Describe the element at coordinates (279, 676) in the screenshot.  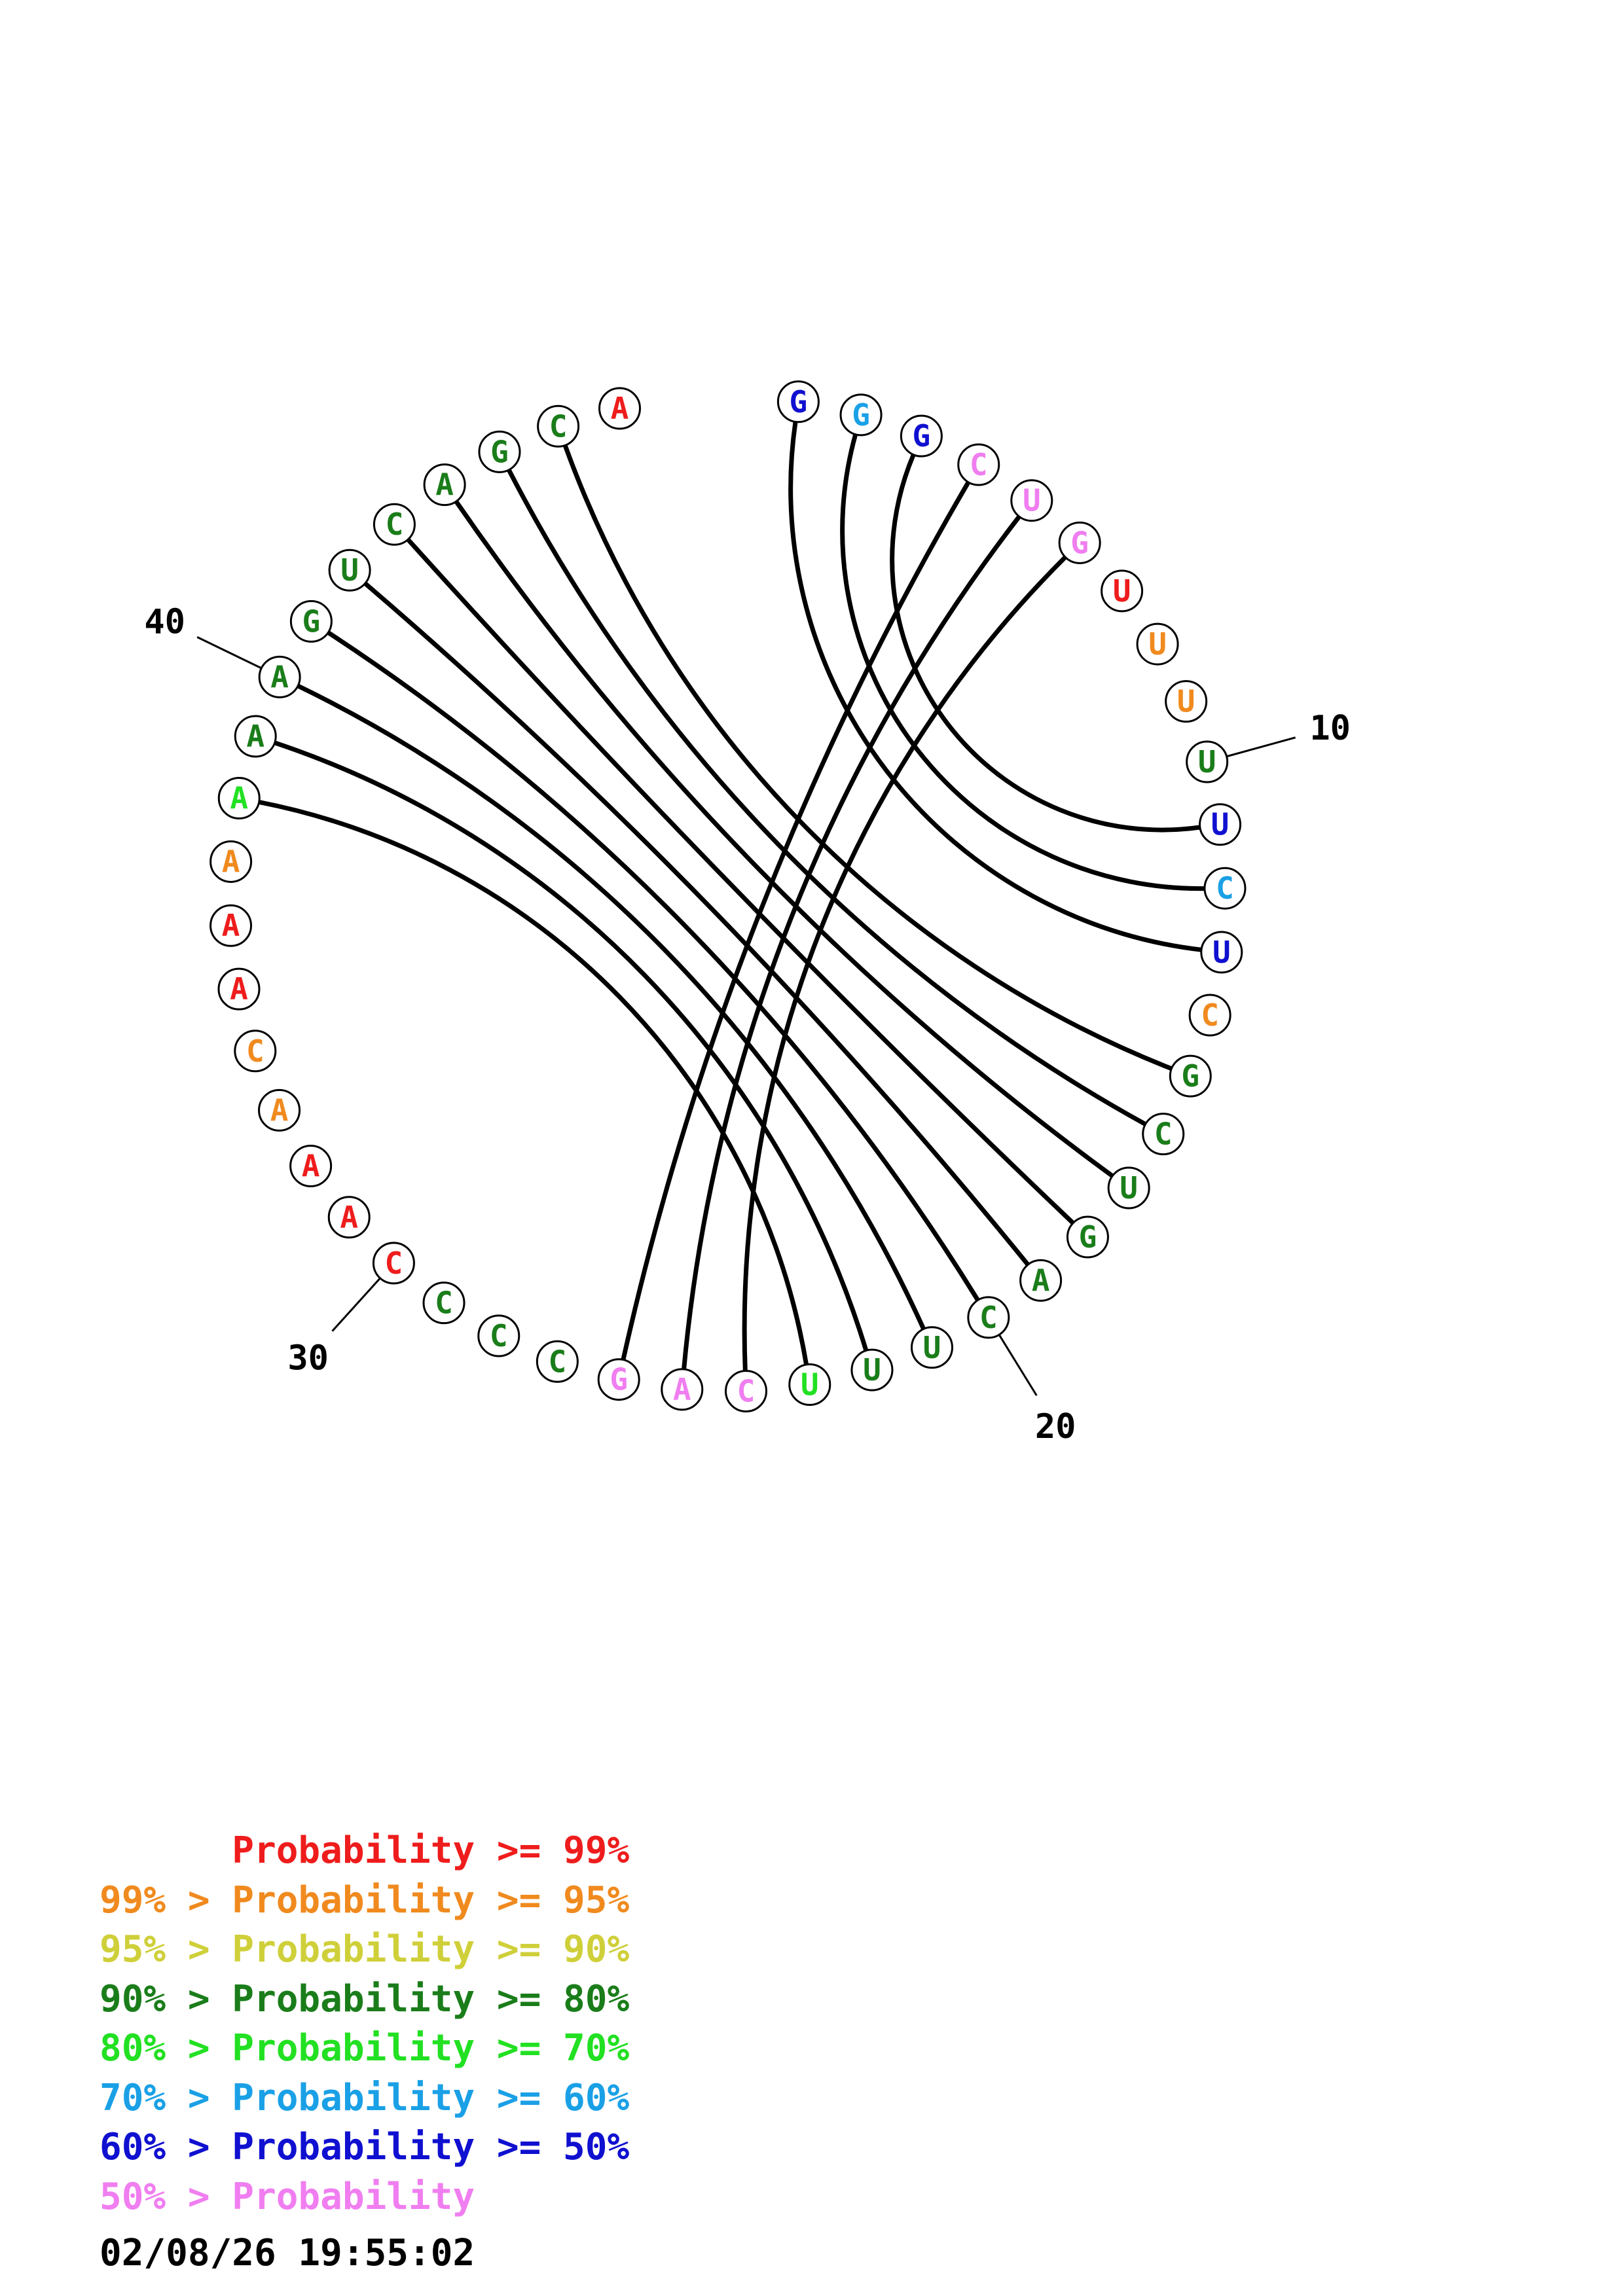
I see `nucleotide-40: A` at that location.